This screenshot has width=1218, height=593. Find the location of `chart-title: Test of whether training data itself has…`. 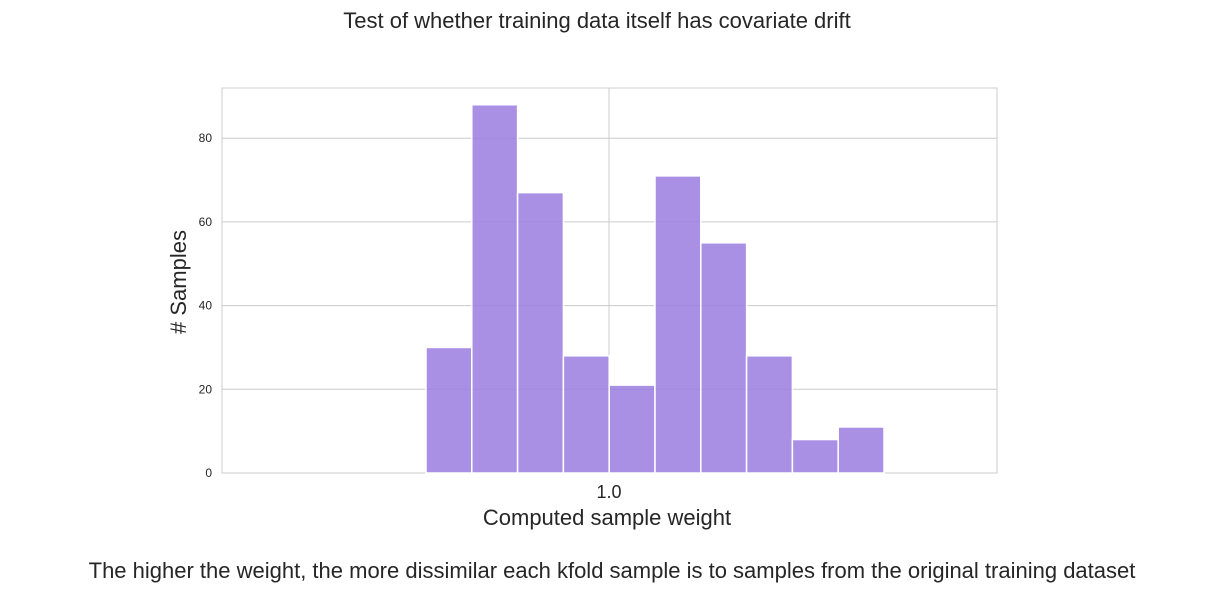

chart-title: Test of whether training data itself has… is located at coordinates (596, 20).